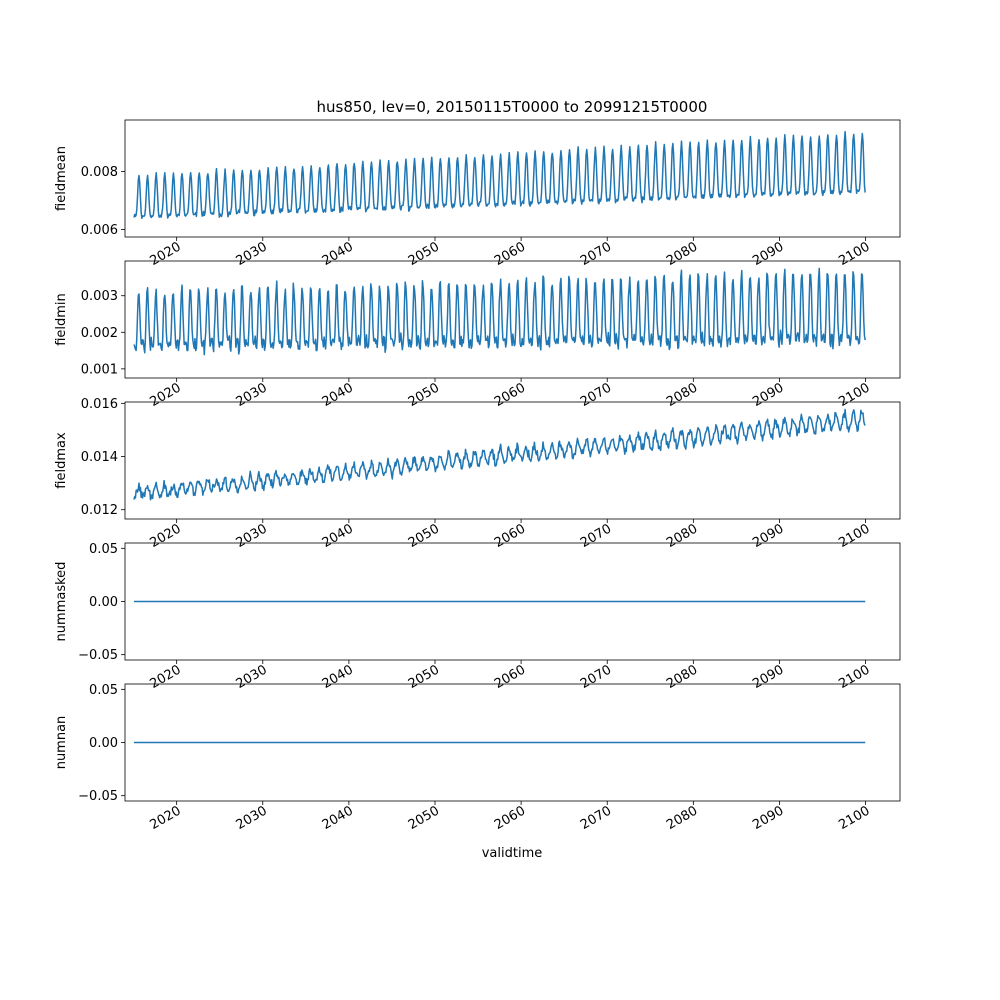 The width and height of the screenshot is (1000, 1000). What do you see at coordinates (510, 395) in the screenshot?
I see `fieldmin-xtick-label: 2060` at bounding box center [510, 395].